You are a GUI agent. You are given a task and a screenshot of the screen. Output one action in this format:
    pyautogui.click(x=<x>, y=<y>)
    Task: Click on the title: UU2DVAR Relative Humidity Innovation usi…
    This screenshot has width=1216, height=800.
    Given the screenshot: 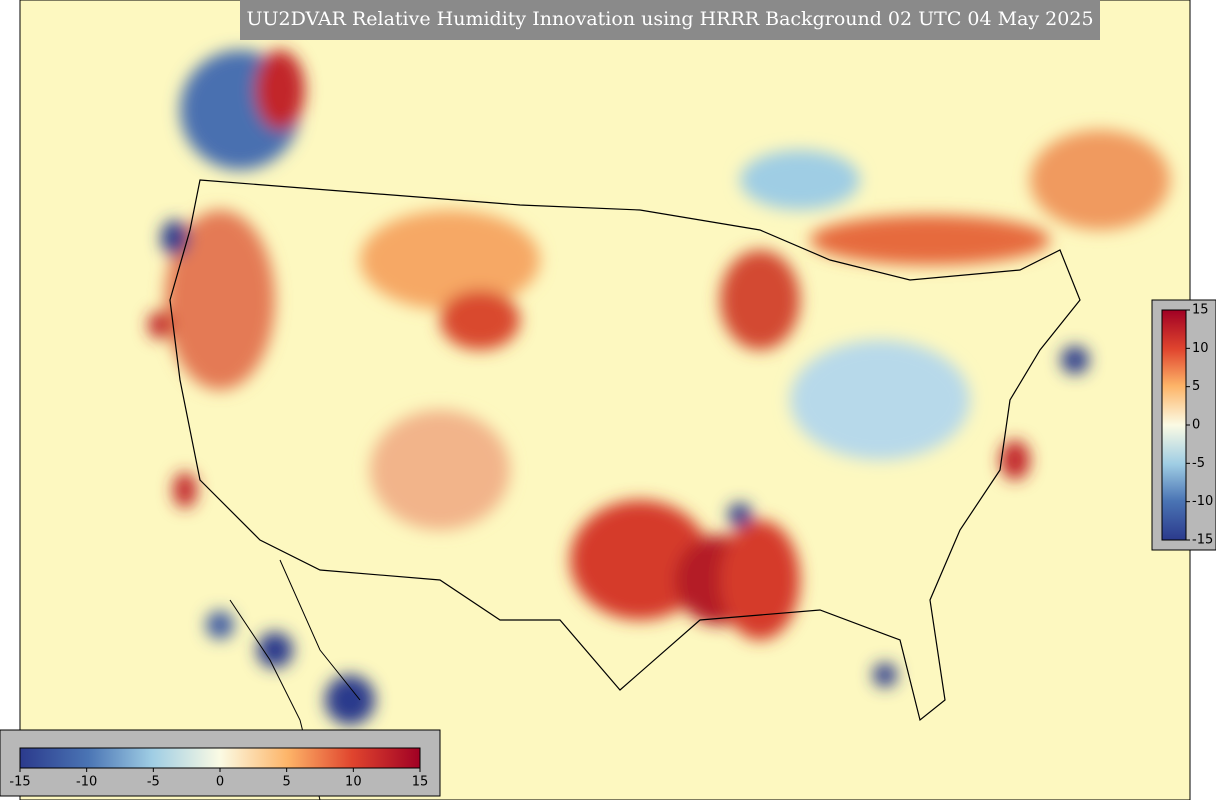 What is the action you would take?
    pyautogui.click(x=669, y=19)
    